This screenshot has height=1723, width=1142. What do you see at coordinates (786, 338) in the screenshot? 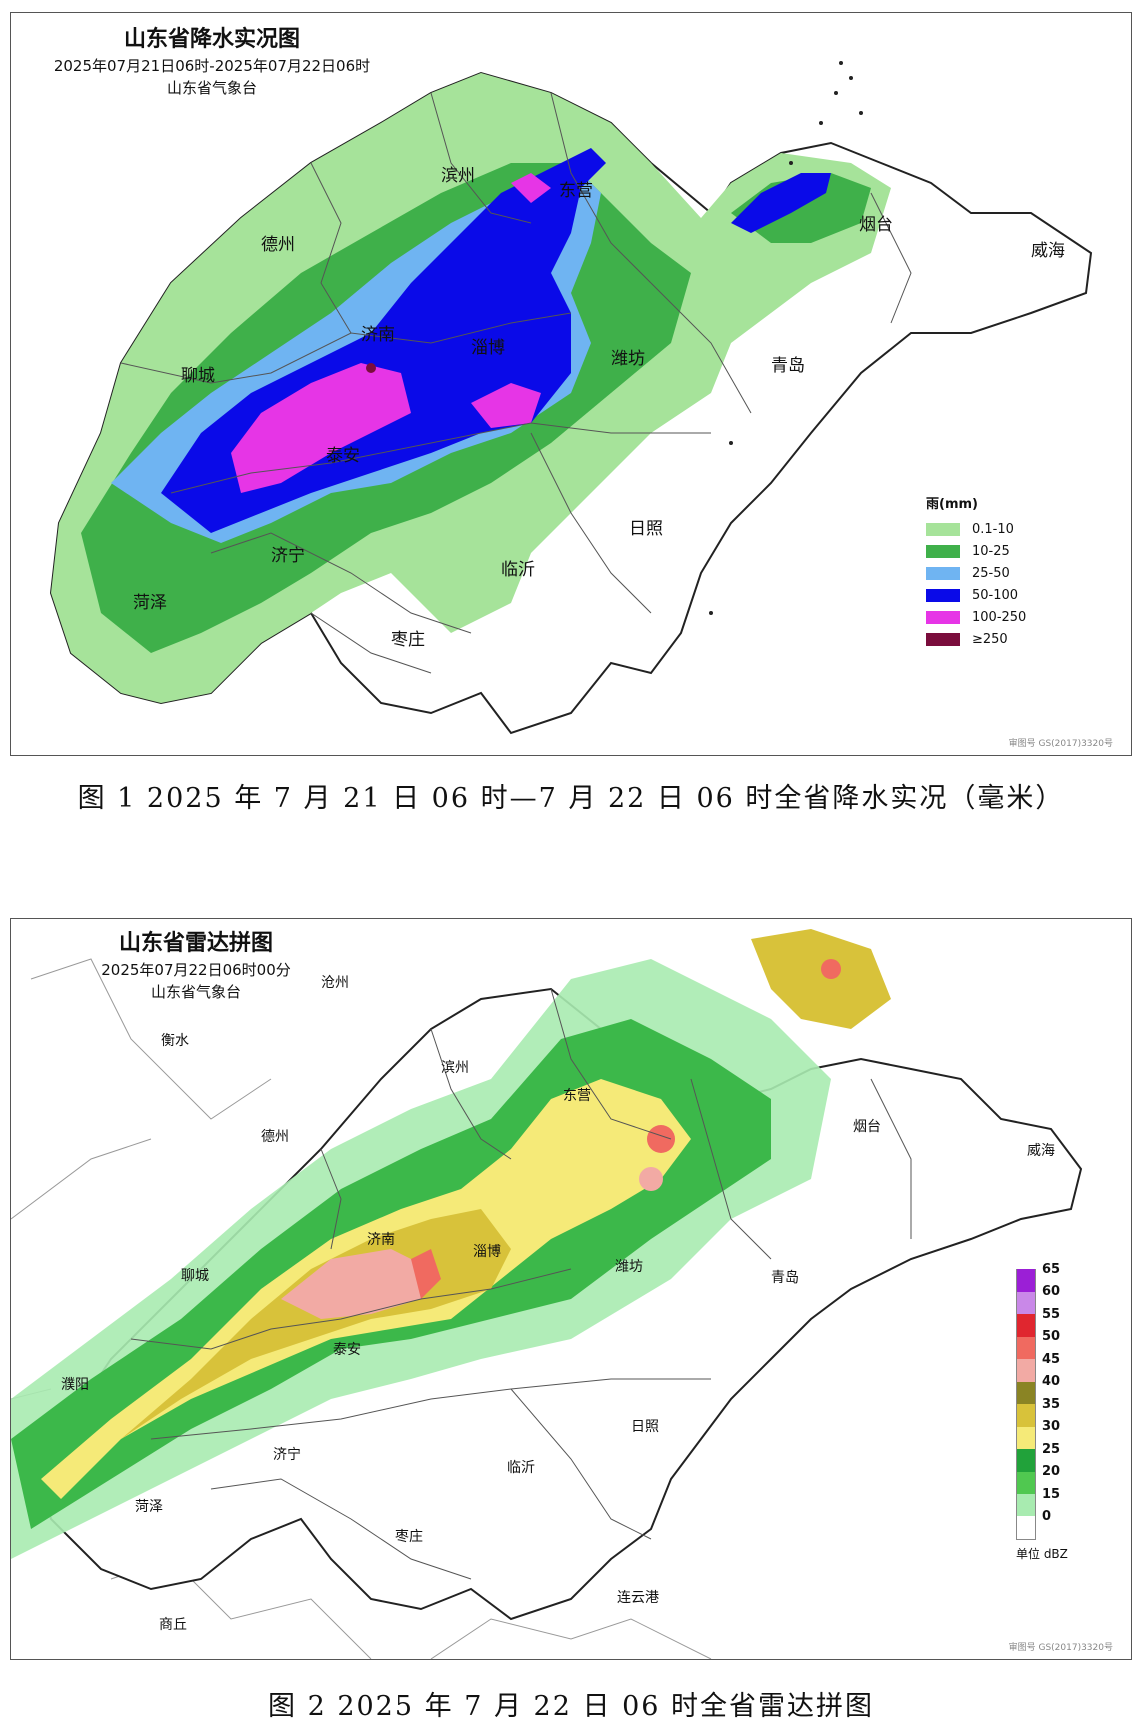
I see `offshore-islands` at bounding box center [786, 338].